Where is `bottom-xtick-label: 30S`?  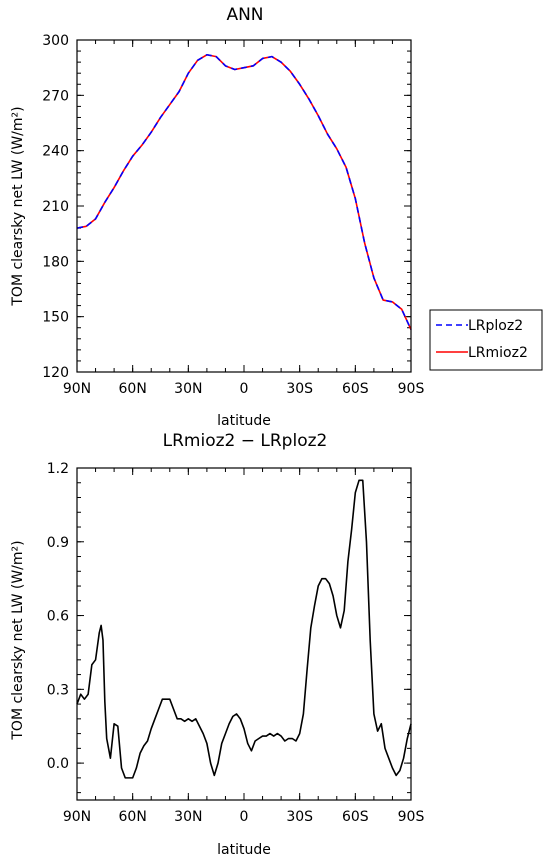
bottom-xtick-label: 30S is located at coordinates (299, 817).